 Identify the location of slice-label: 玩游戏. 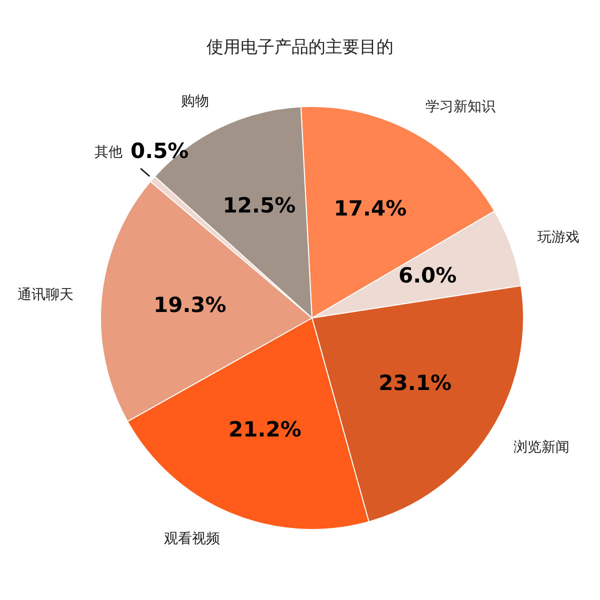
(559, 237).